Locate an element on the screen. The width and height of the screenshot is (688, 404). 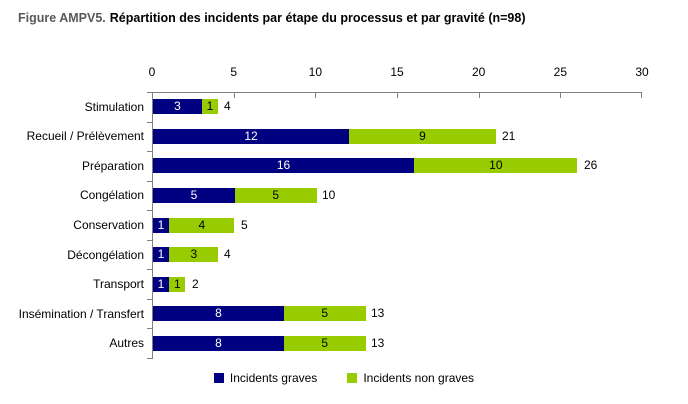
category-label: Décongélation is located at coordinates (105, 255).